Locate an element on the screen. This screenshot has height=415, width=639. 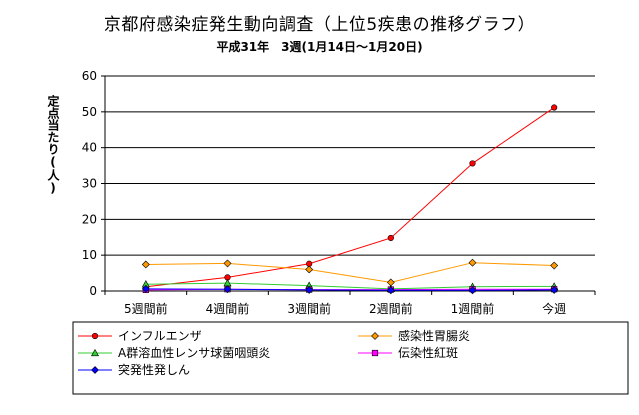
legend-label: 伝染性紅斑 is located at coordinates (428, 352).